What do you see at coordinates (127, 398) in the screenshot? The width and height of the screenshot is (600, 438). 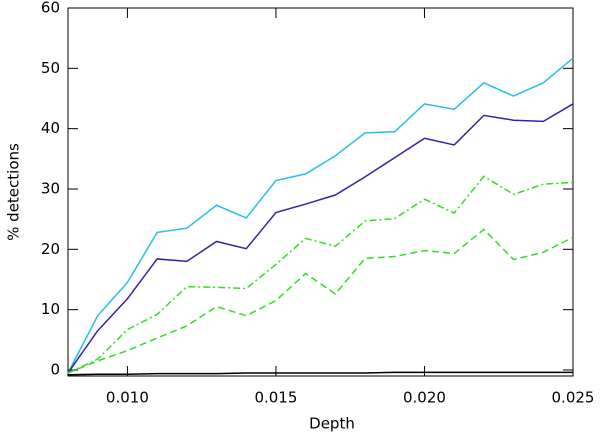 I see `x-tick-label: 0.010` at bounding box center [127, 398].